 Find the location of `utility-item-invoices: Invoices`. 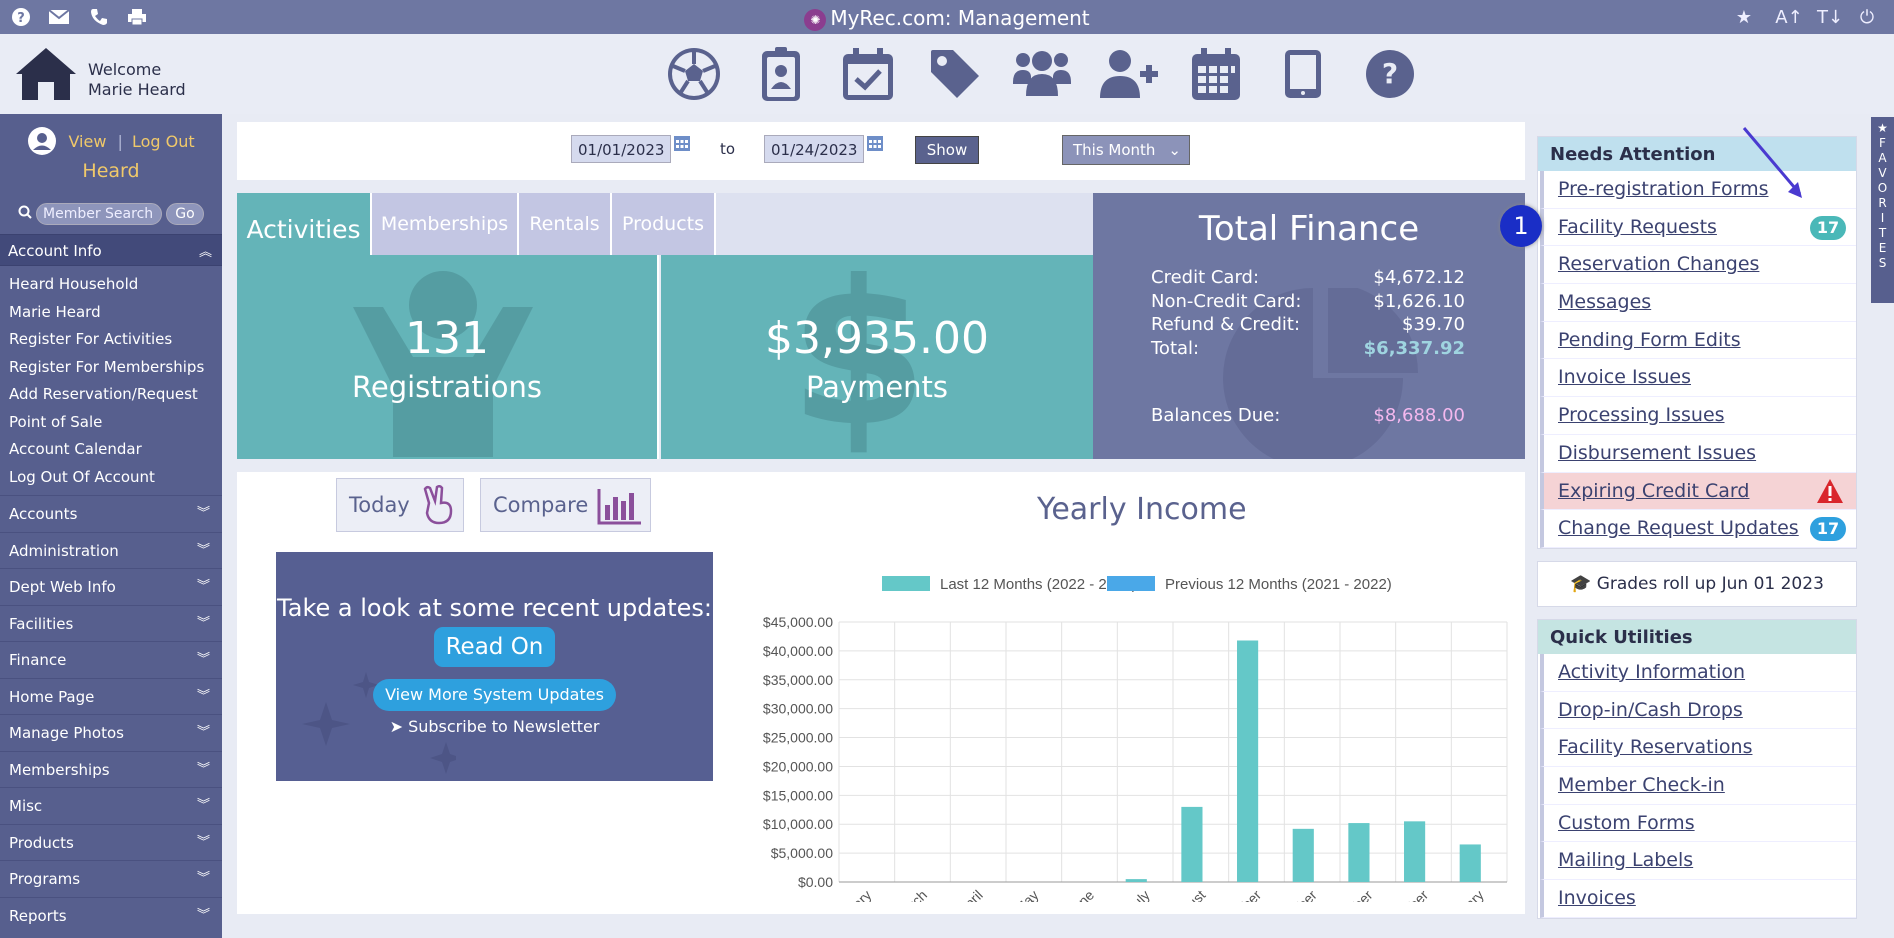

utility-item-invoices: Invoices is located at coordinates (1698, 899).